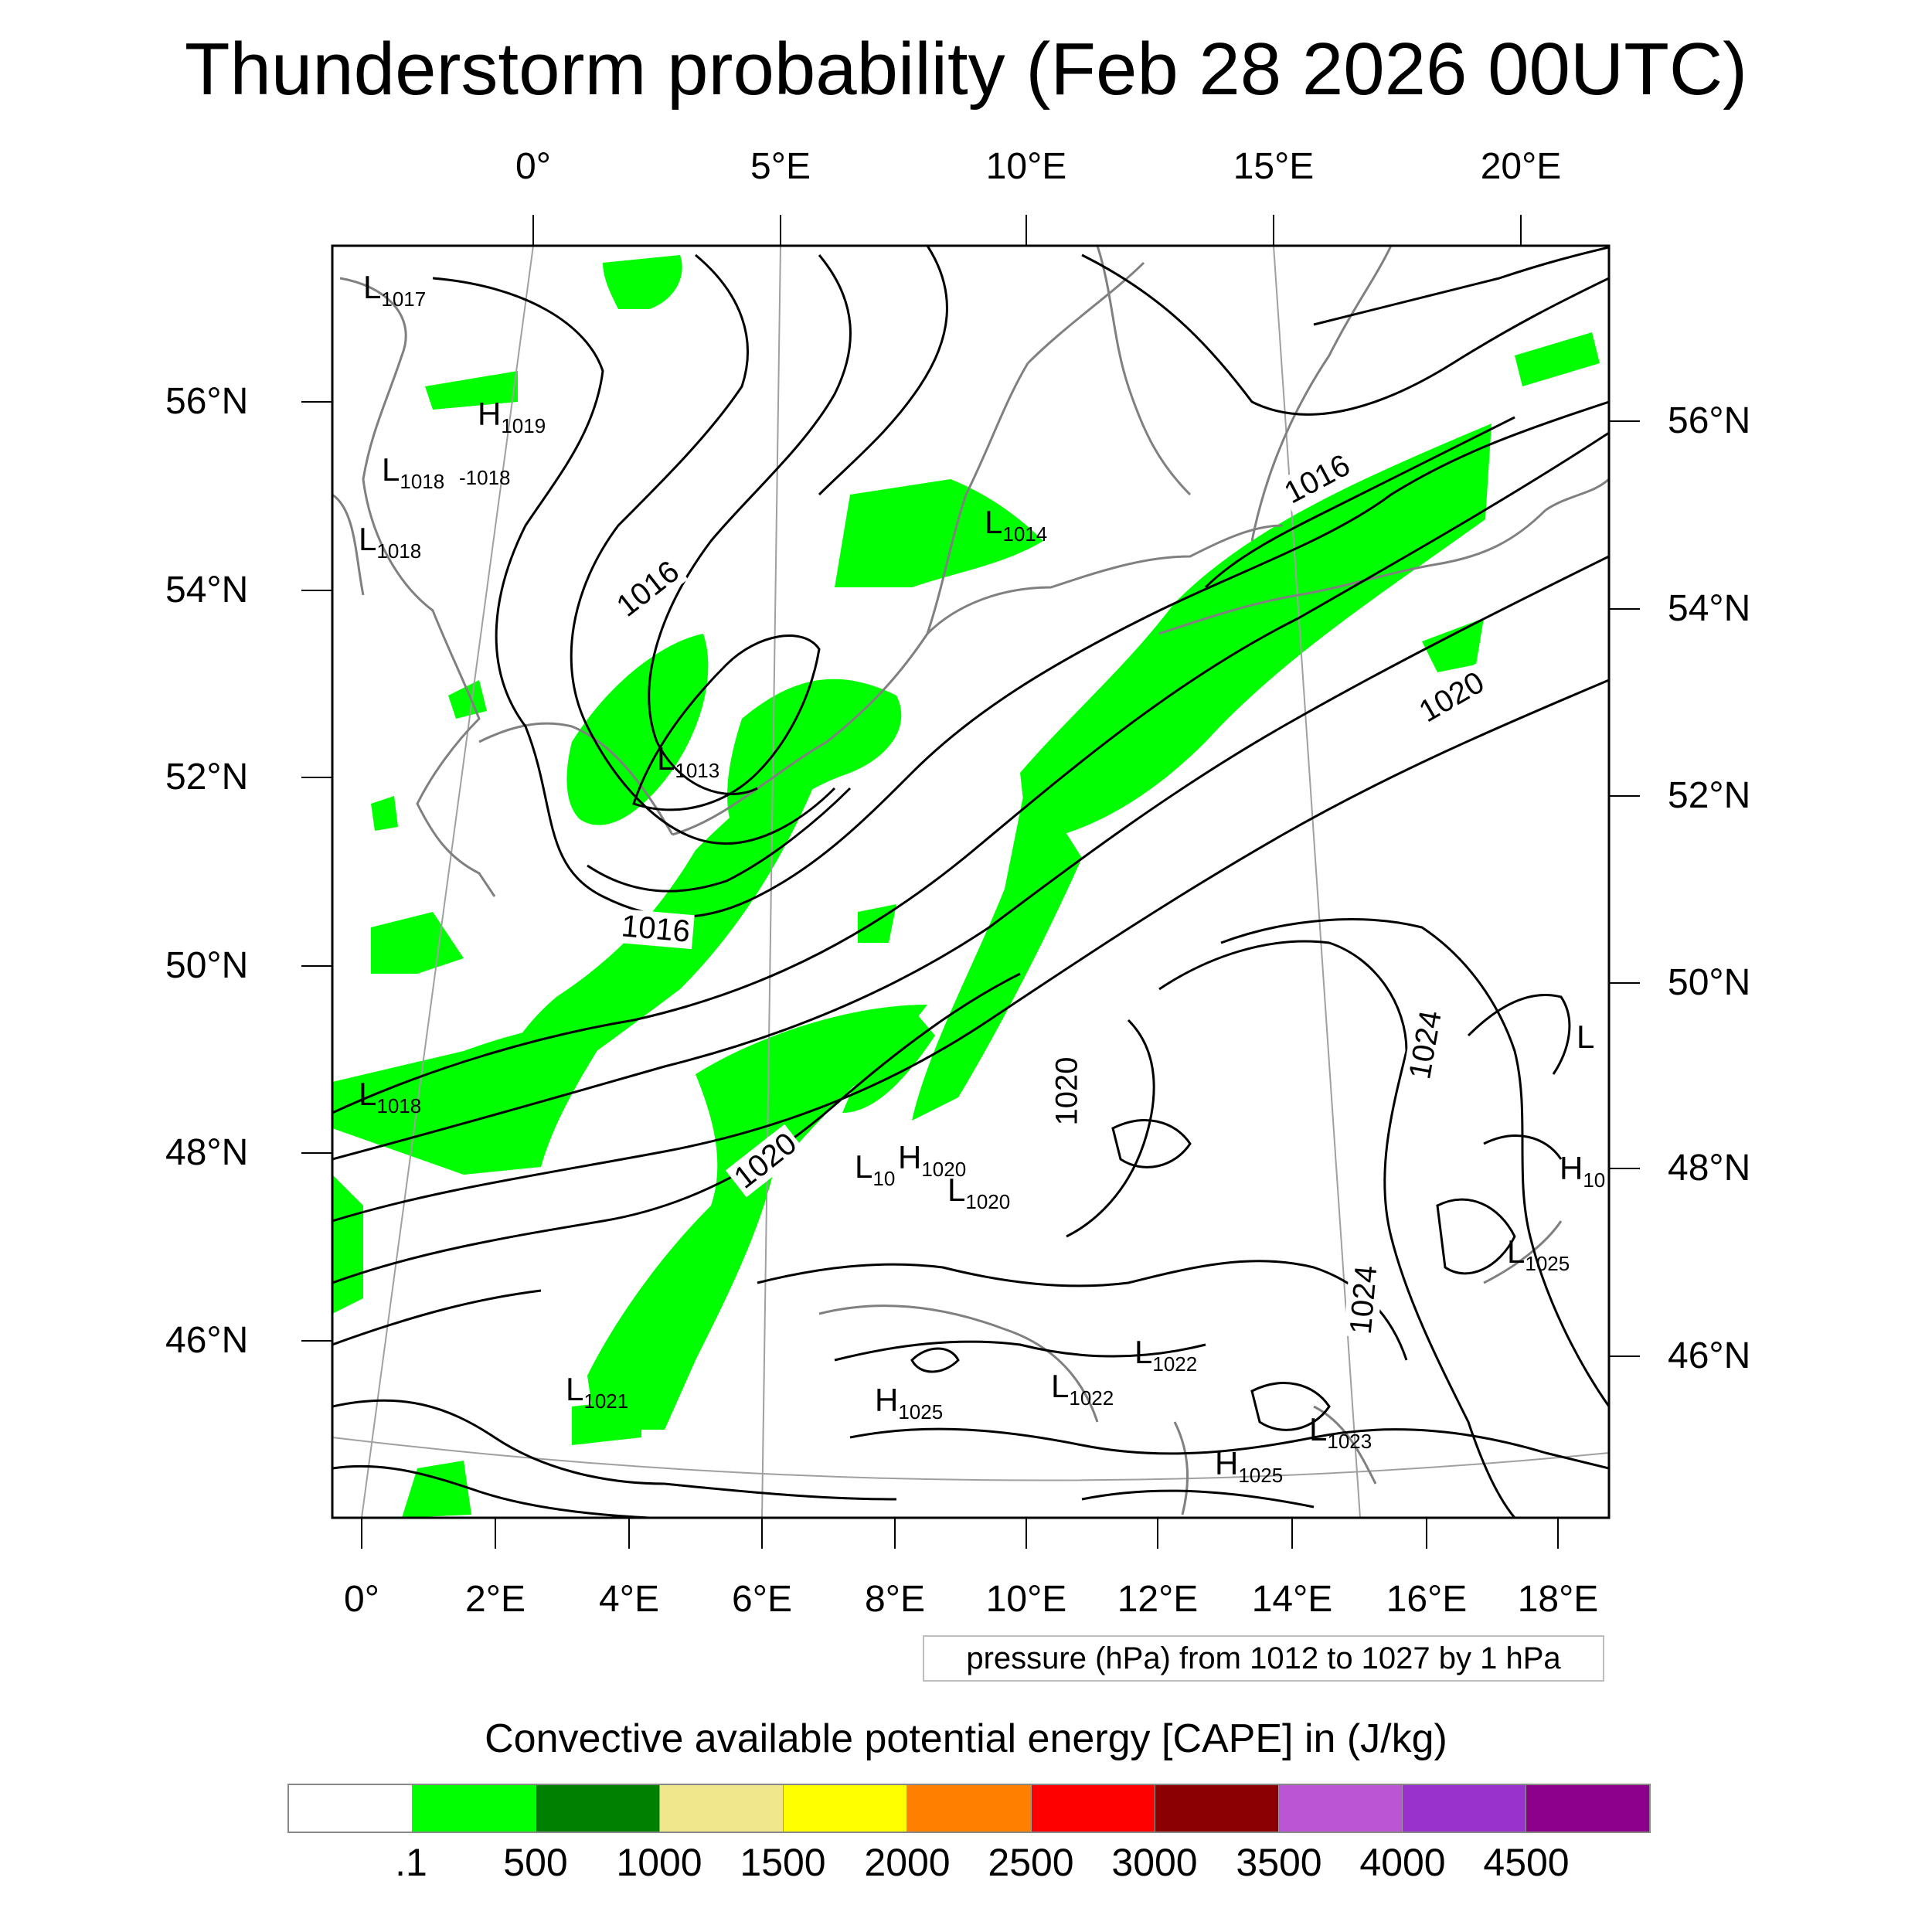 Image resolution: width=1932 pixels, height=1932 pixels. I want to click on pressure-center-label: L10, so click(876, 1169).